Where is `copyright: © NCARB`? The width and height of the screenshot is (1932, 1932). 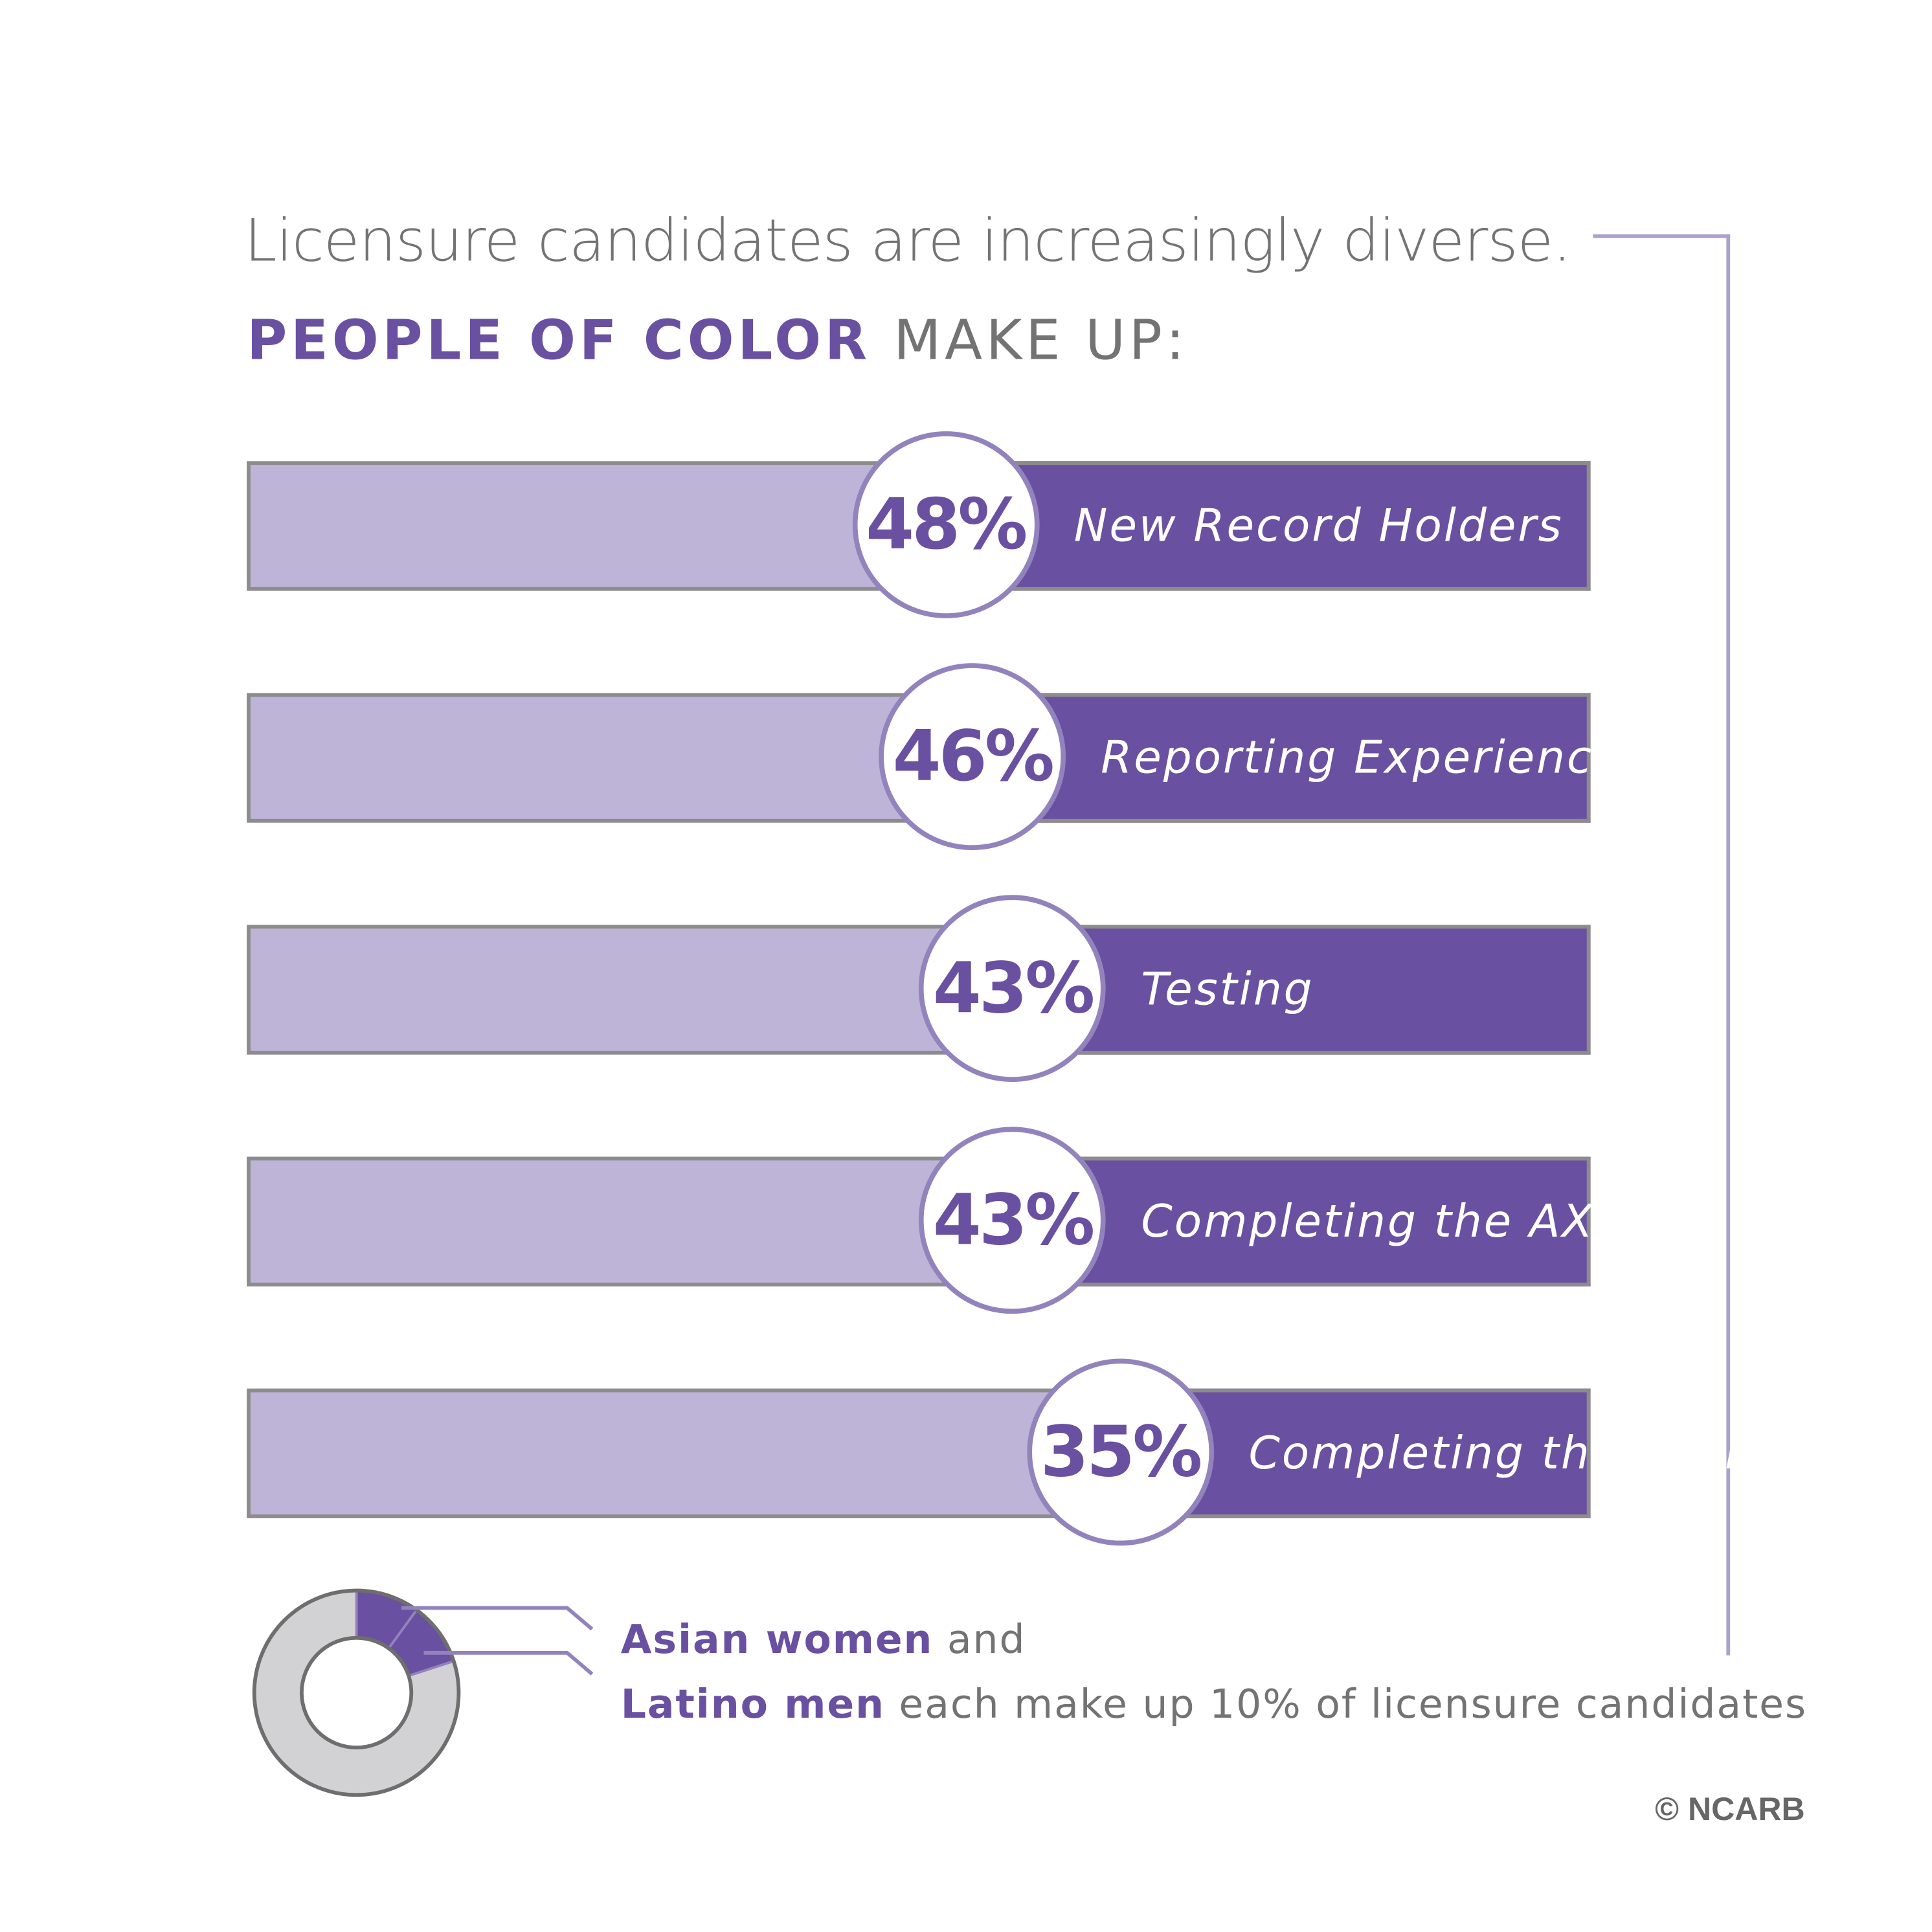 copyright: © NCARB is located at coordinates (1730, 1809).